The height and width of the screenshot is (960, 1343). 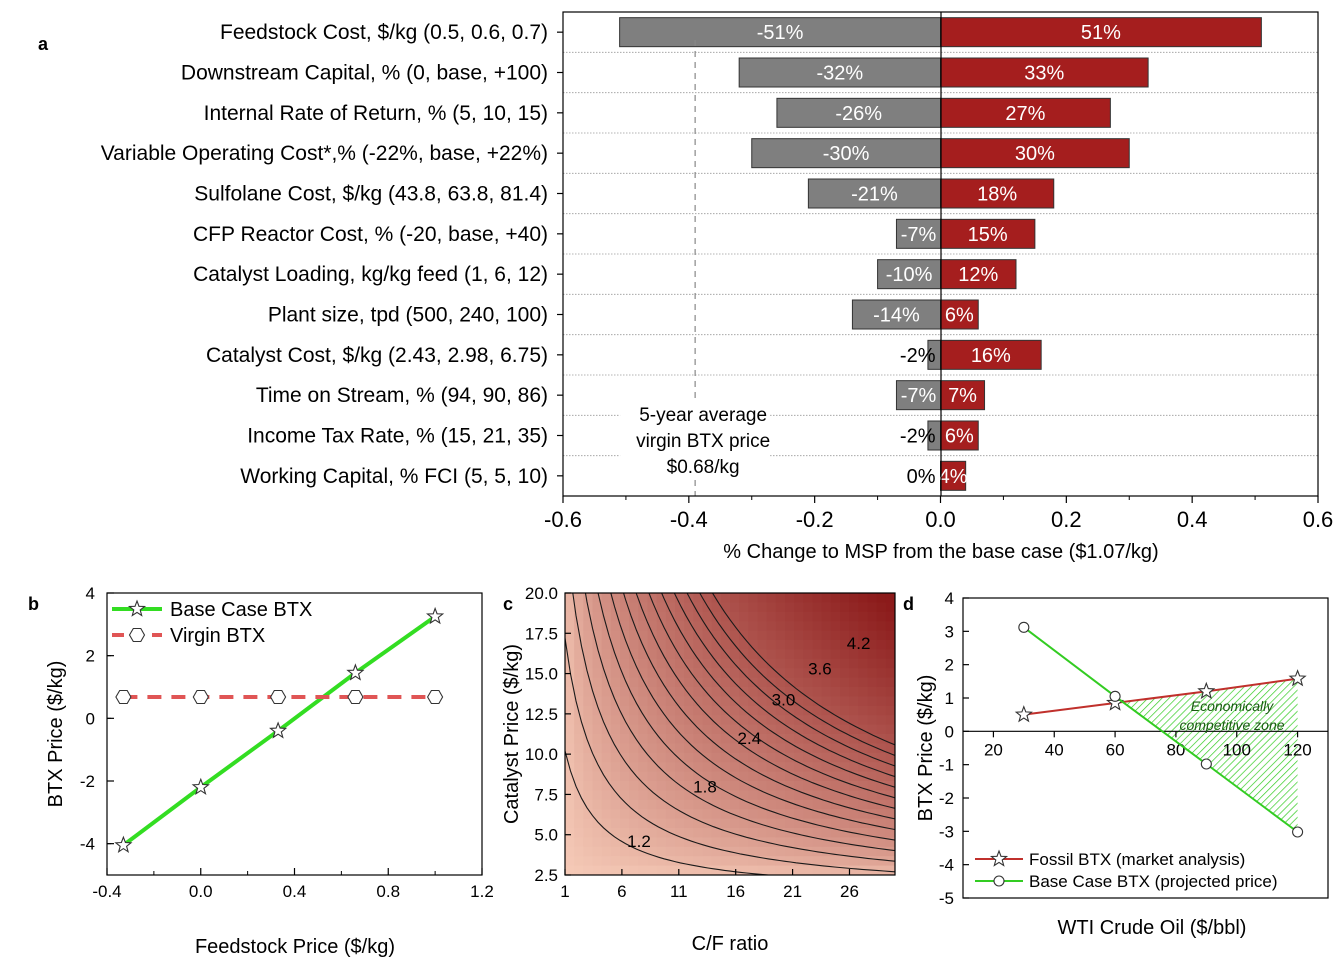 What do you see at coordinates (695, 438) in the screenshot?
I see `annotation-background` at bounding box center [695, 438].